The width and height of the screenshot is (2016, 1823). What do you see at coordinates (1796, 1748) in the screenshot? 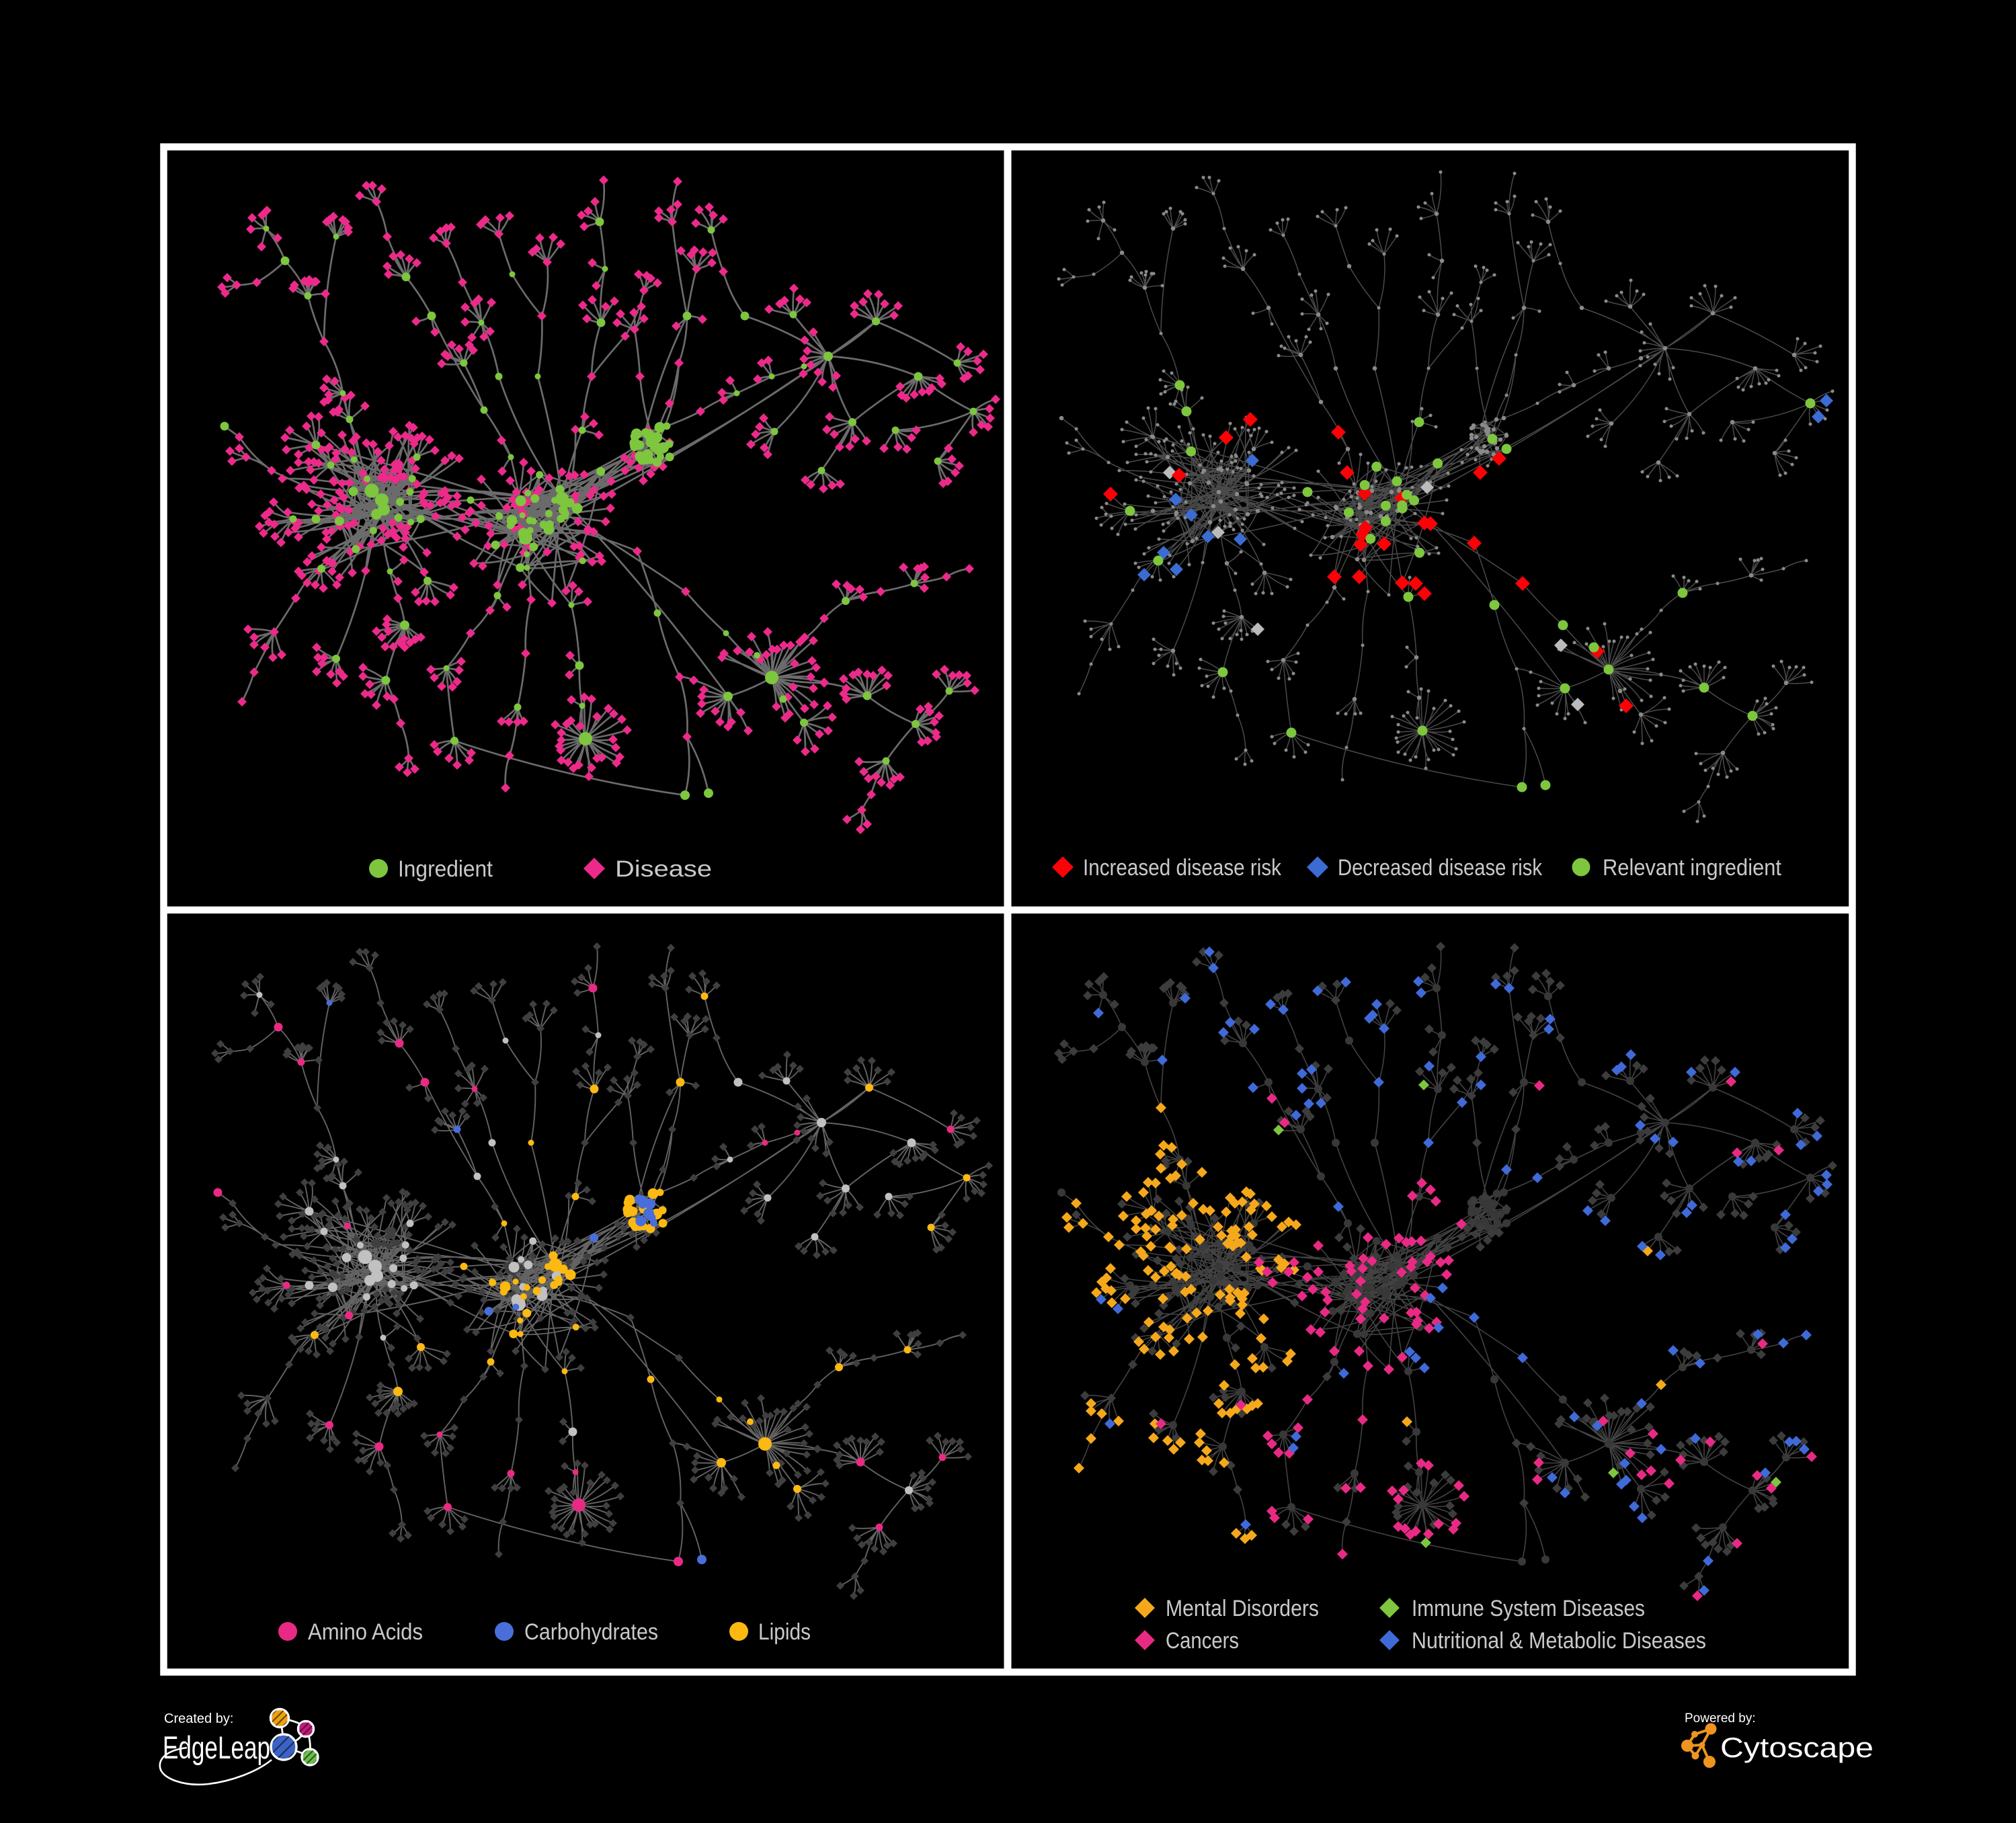
I see `svg-text: Cytoscape` at bounding box center [1796, 1748].